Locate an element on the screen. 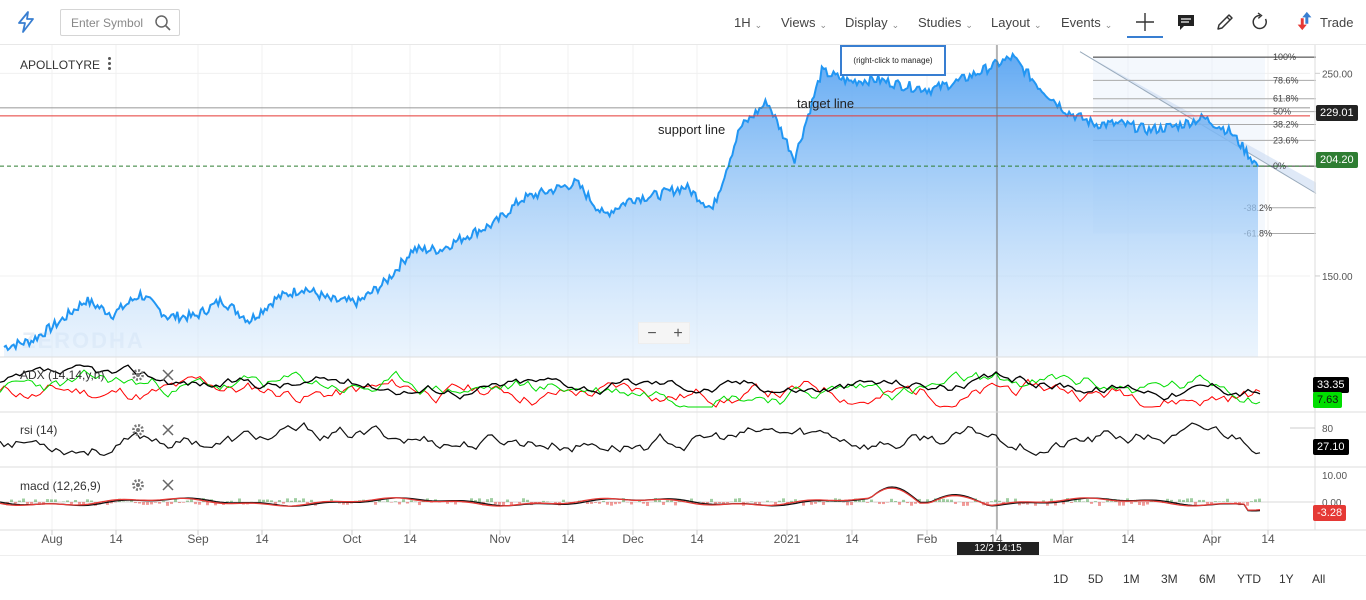 This screenshot has width=1366, height=600. range-1d: 1D is located at coordinates (1061, 579).